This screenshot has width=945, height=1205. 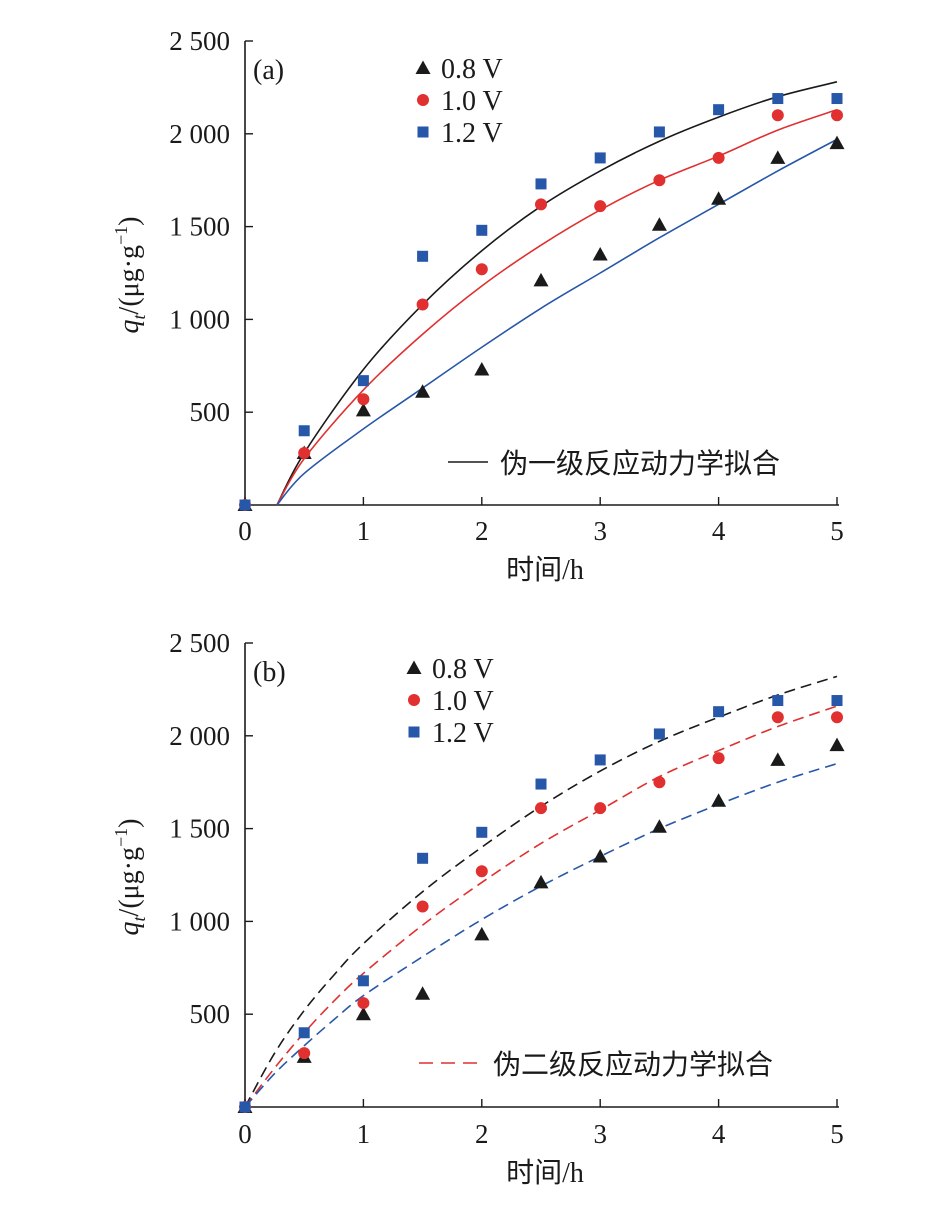 What do you see at coordinates (633, 1065) in the screenshot?
I see `fit-legend-label: 伪二级反应动力学拟合` at bounding box center [633, 1065].